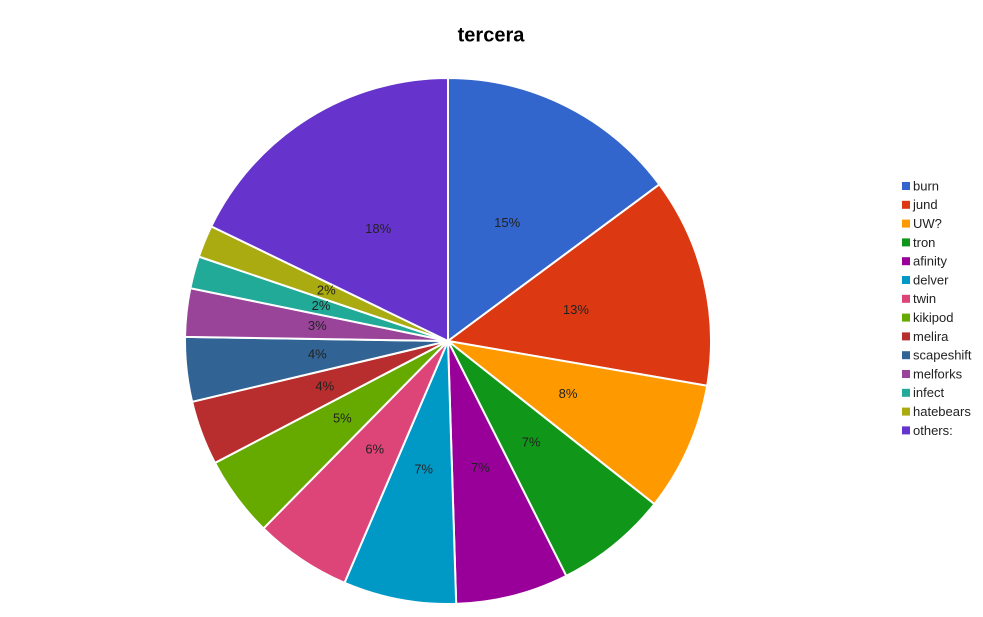  What do you see at coordinates (568, 393) in the screenshot?
I see `slice-label: 8%` at bounding box center [568, 393].